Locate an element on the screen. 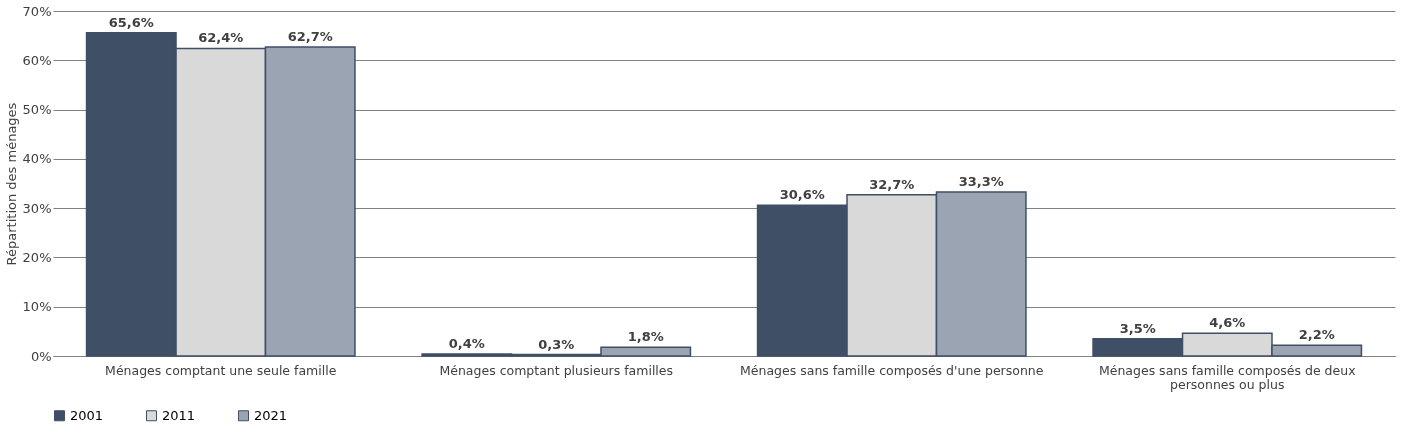 The image size is (1408, 435). data-label: 62,7% is located at coordinates (310, 36).